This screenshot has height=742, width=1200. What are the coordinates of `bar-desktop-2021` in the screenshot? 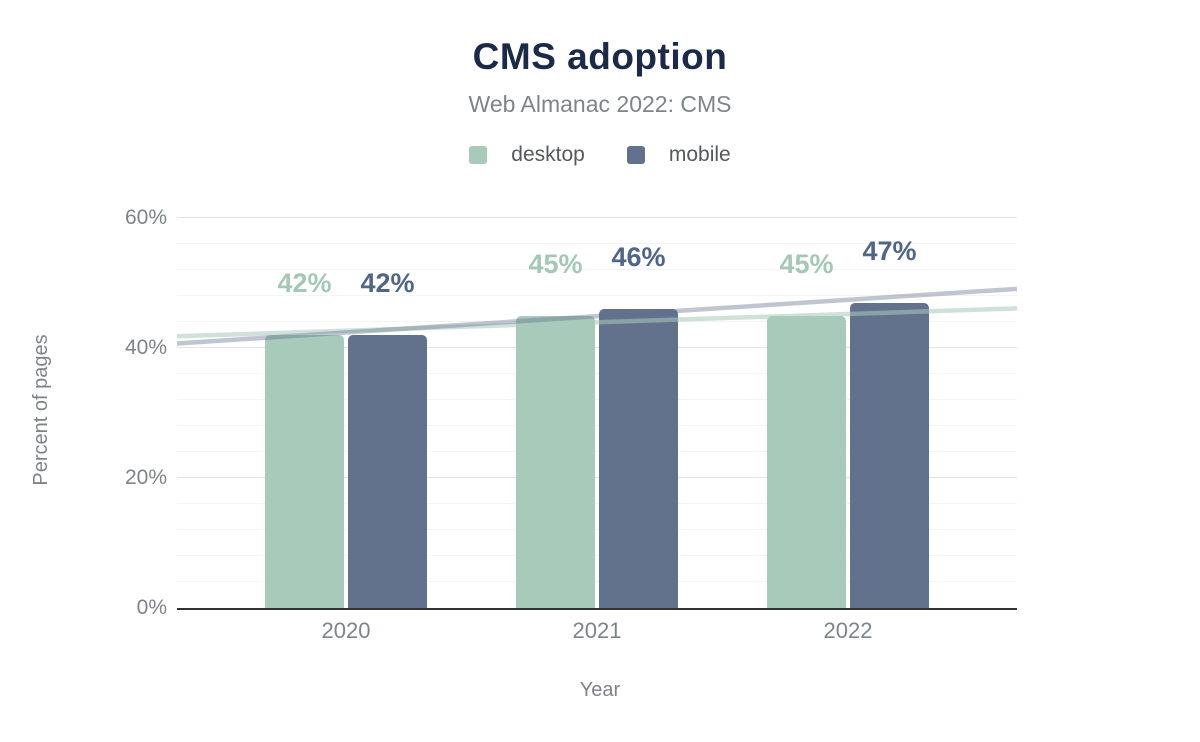 It's located at (555, 461).